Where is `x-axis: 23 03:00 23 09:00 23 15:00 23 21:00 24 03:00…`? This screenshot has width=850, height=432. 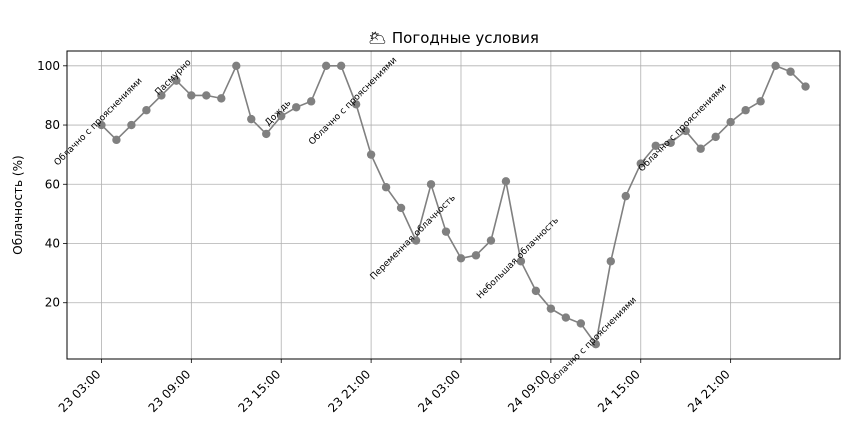 x-axis: 23 03:00 23 09:00 23 15:00 23 21:00 24 03:00… is located at coordinates (394, 387).